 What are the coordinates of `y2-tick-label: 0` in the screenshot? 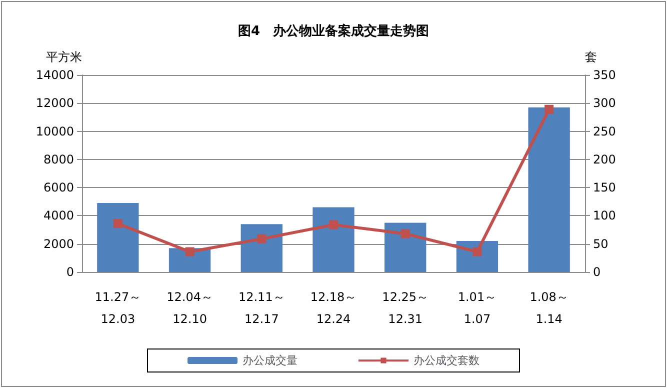 It's located at (597, 272).